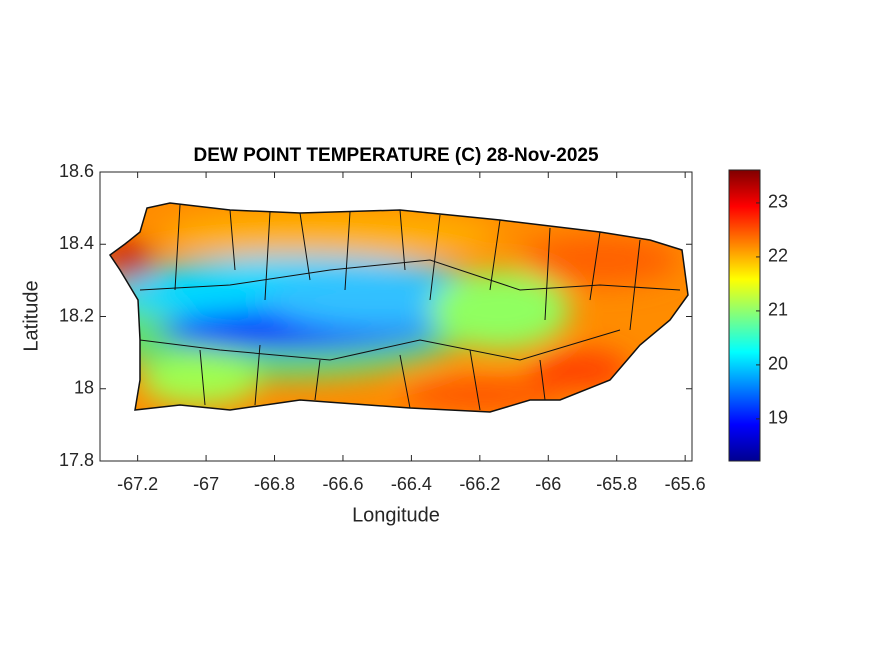 The height and width of the screenshot is (661, 875). I want to click on y-tick-label: 18, so click(84, 388).